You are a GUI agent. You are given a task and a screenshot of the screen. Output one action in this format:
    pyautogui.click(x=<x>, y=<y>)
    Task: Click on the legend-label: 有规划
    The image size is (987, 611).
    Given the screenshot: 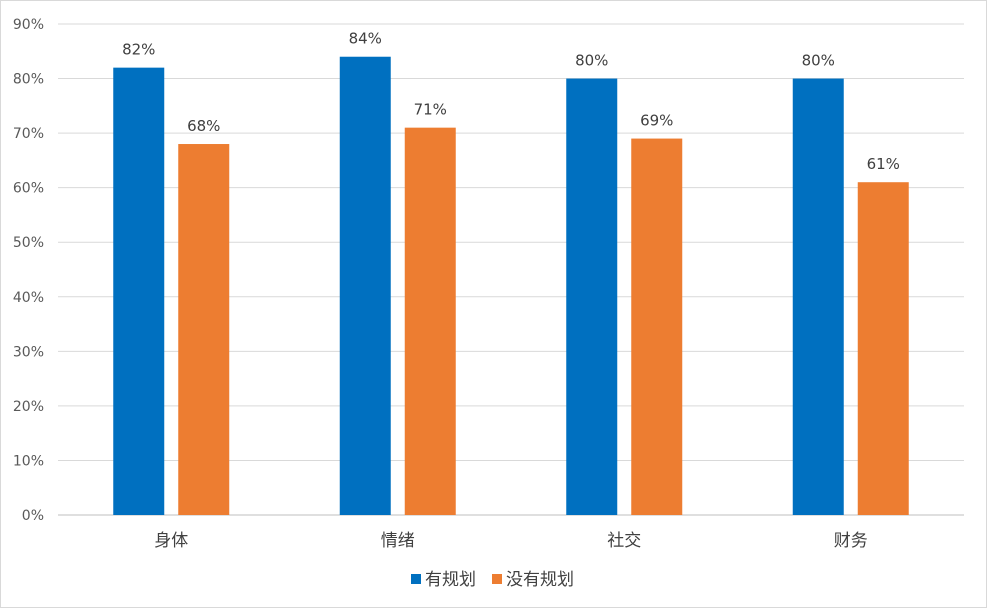 What is the action you would take?
    pyautogui.click(x=450, y=580)
    